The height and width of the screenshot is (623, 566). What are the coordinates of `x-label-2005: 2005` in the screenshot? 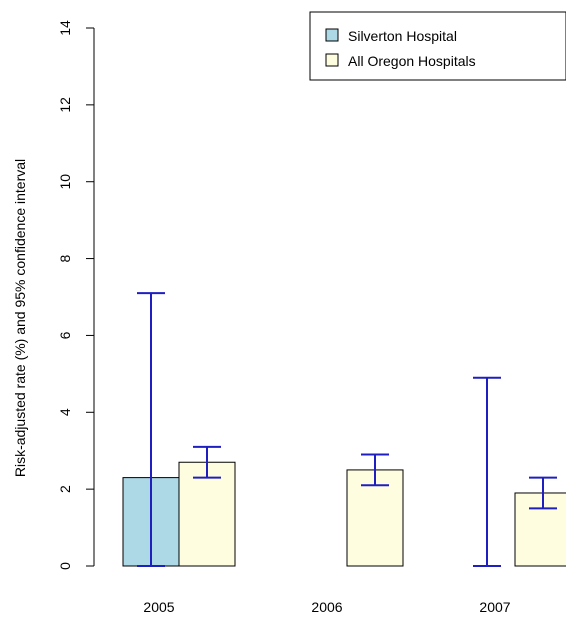 It's located at (158, 607).